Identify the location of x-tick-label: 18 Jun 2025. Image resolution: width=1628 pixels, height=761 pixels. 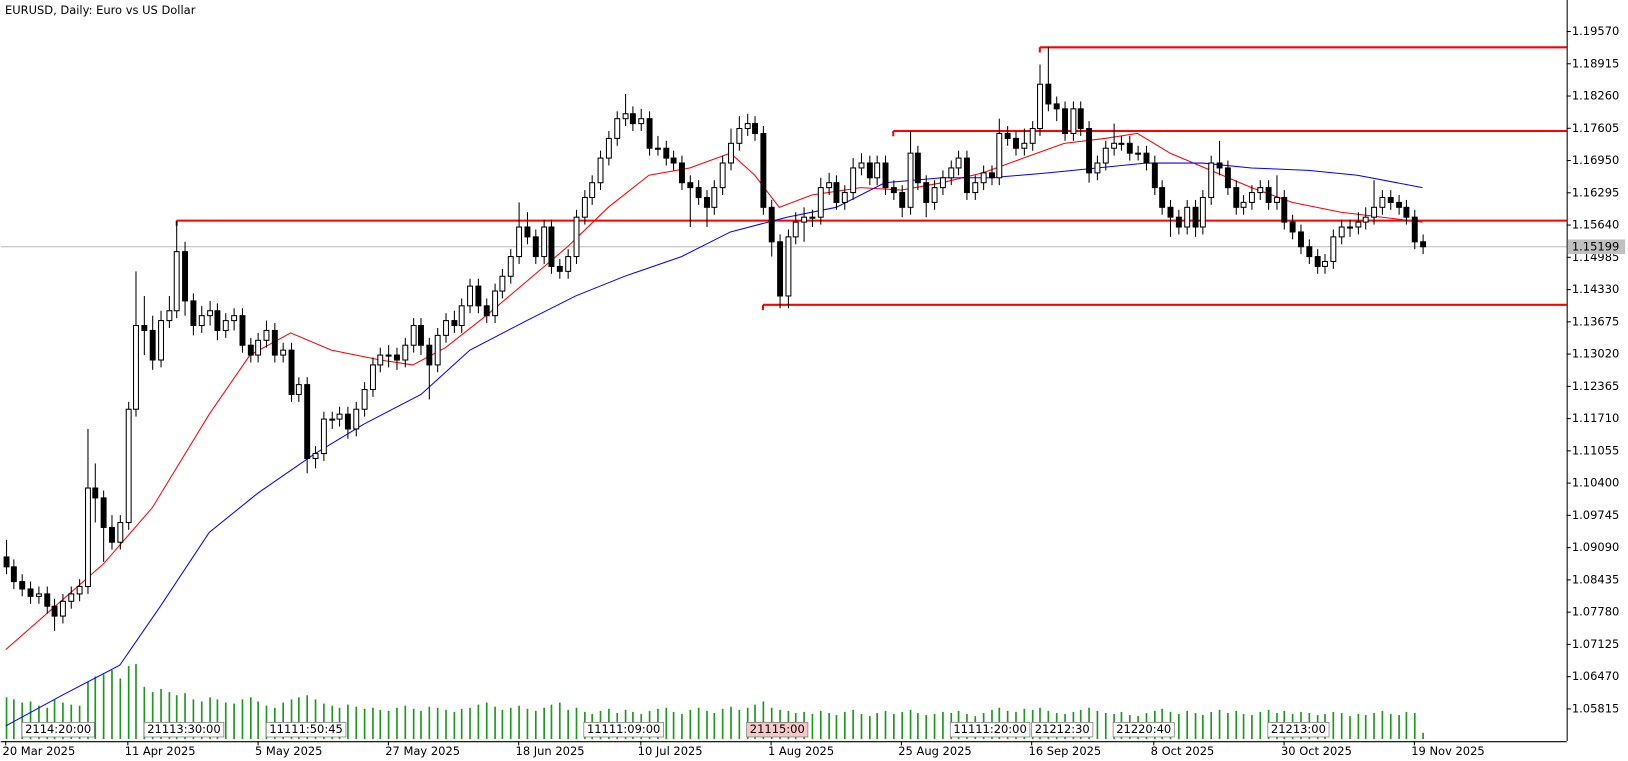
(550, 751).